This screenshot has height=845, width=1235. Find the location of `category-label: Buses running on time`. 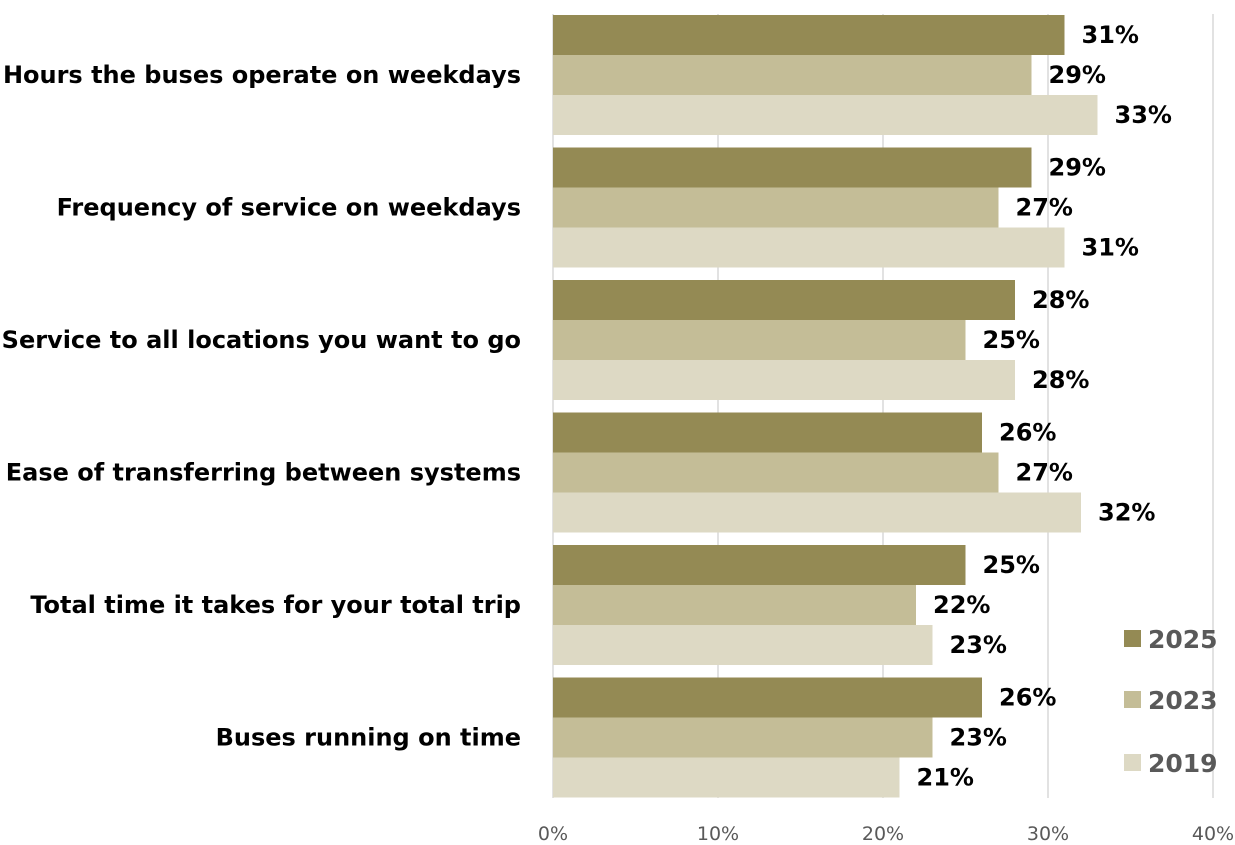

category-label: Buses running on time is located at coordinates (368, 738).